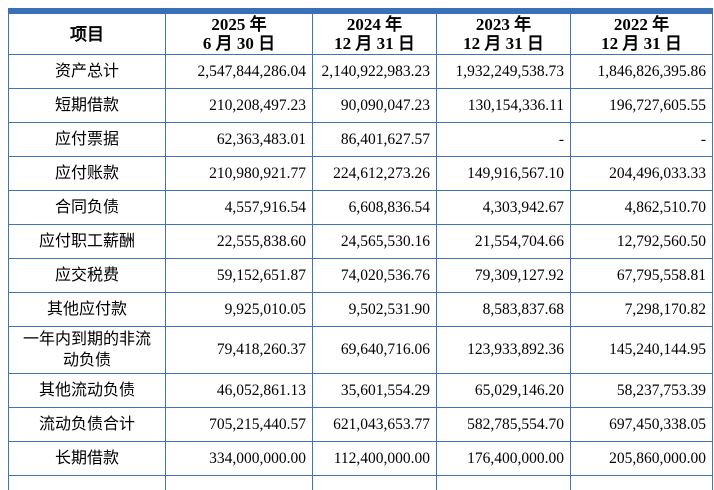 Image resolution: width=714 pixels, height=490 pixels. I want to click on row-label: 资产总计, so click(86, 71).